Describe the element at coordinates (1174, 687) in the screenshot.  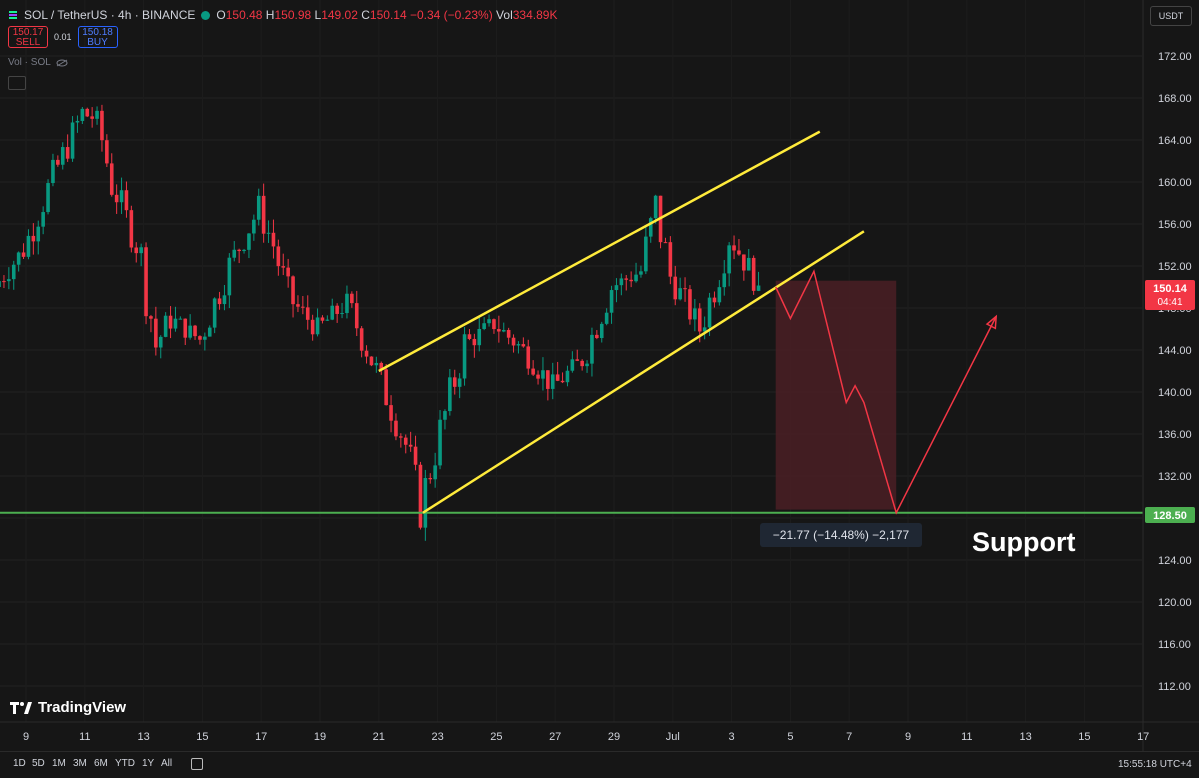
I see `price-tick-label: 112.00` at that location.